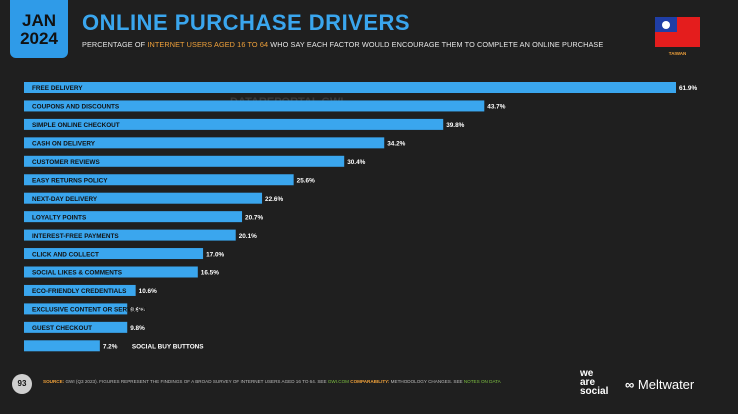  What do you see at coordinates (77, 273) in the screenshot?
I see `category-label-10: SOCIAL LIKES & COMMENTS` at bounding box center [77, 273].